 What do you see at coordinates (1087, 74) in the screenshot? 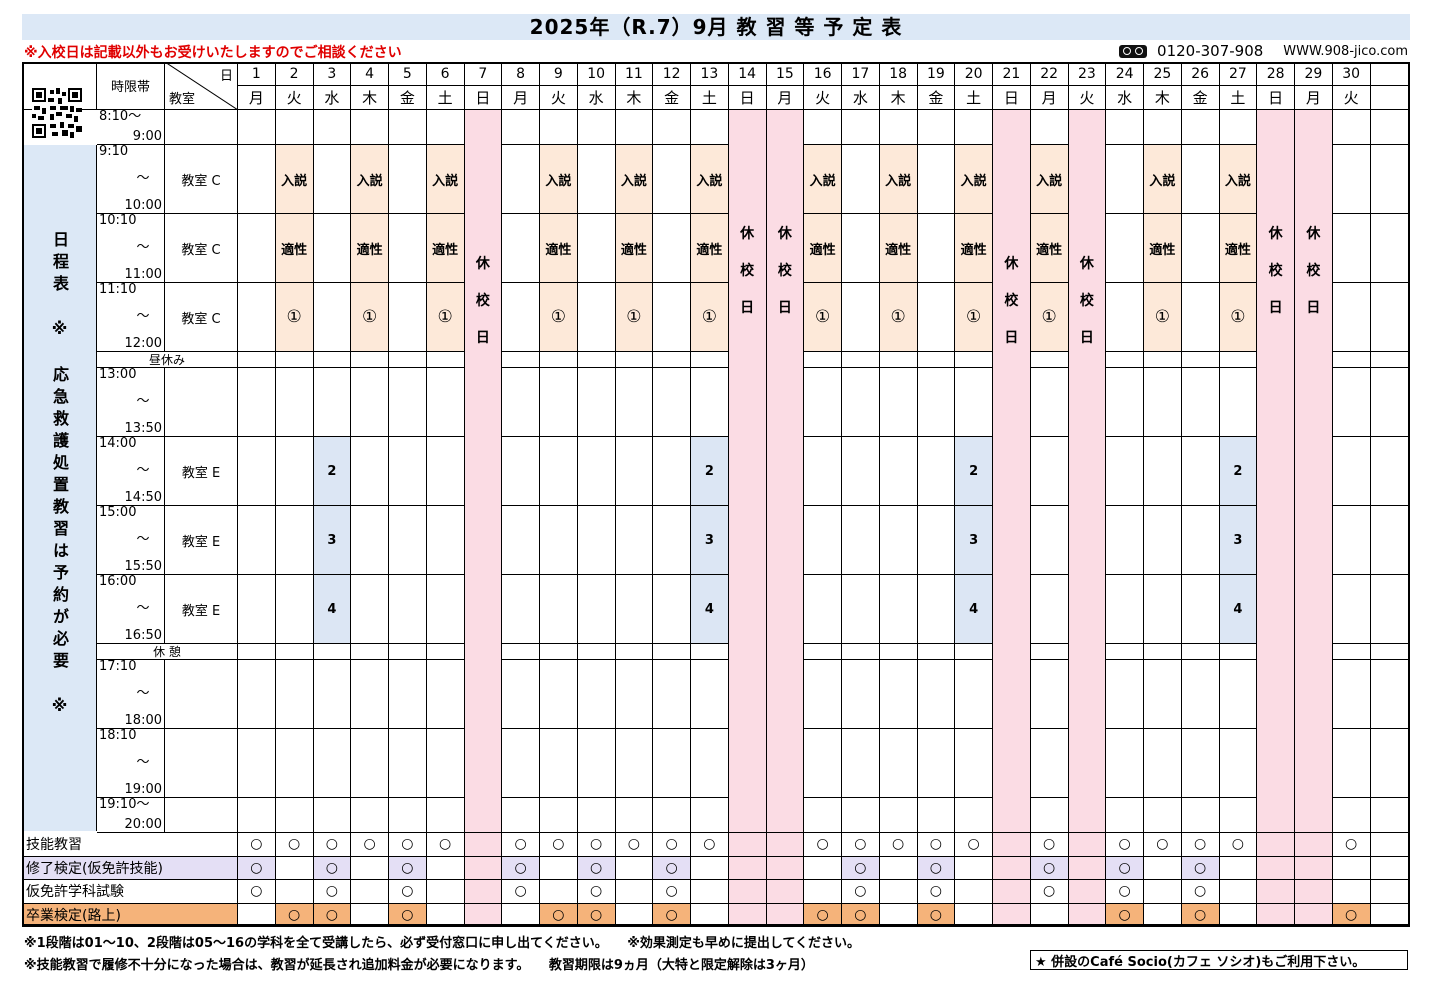
I see `day-number: 23` at bounding box center [1087, 74].